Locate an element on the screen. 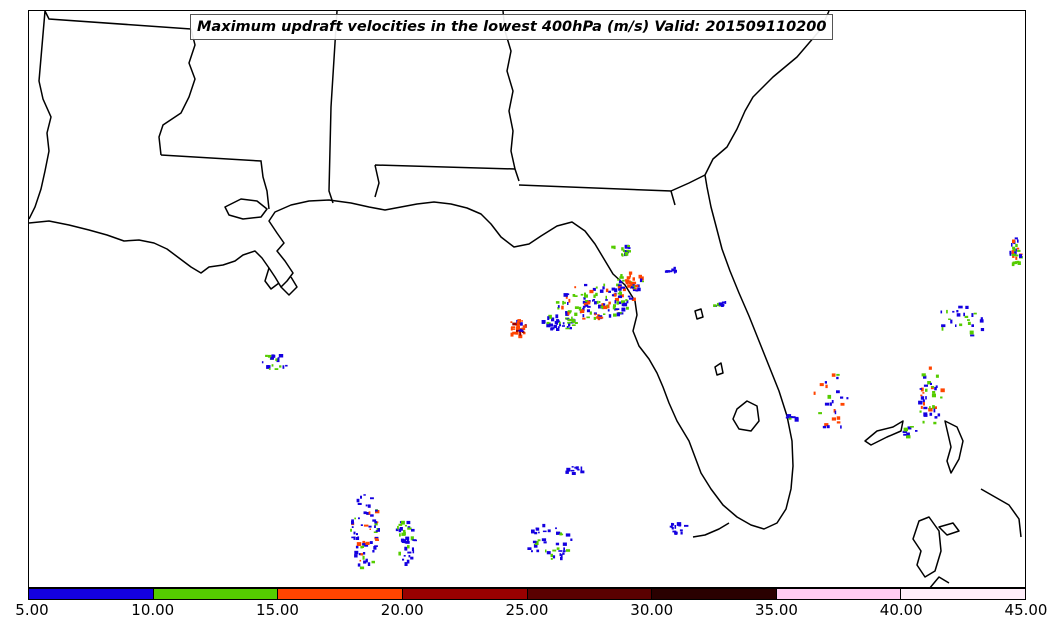 Image resolution: width=1060 pixels, height=633 pixels. bahamas-small is located at coordinates (939, 581).